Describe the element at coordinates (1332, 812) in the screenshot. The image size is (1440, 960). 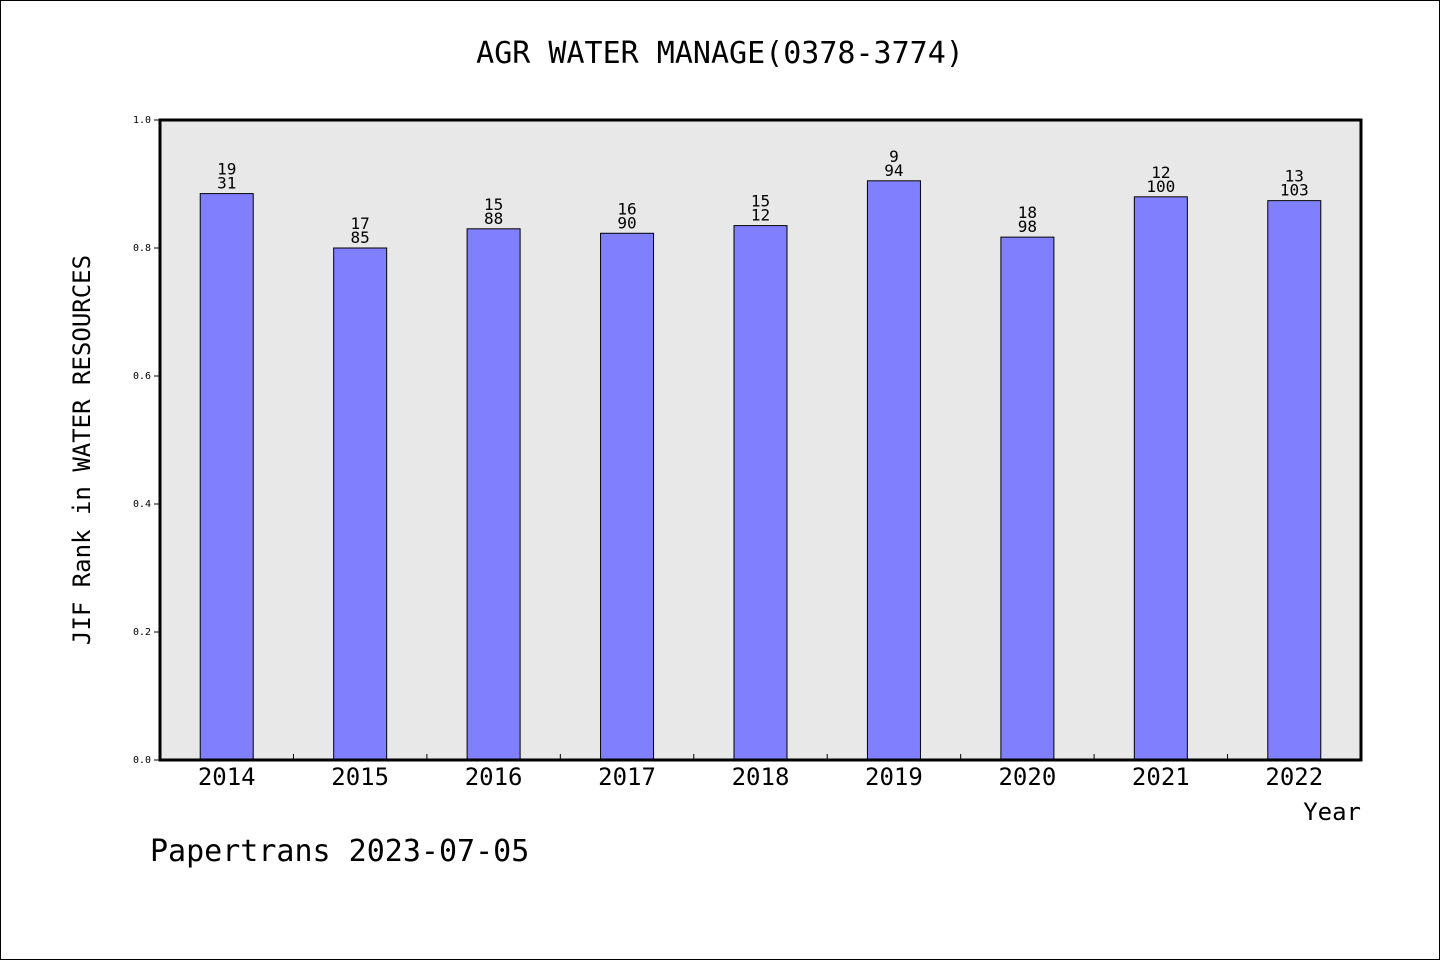
I see `x-axis-label: Year` at that location.